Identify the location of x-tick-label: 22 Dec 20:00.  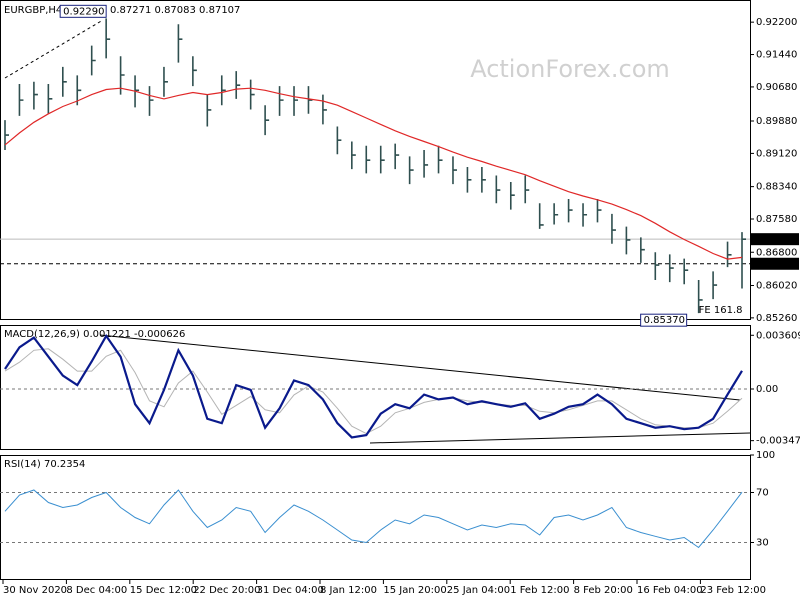
(226, 590).